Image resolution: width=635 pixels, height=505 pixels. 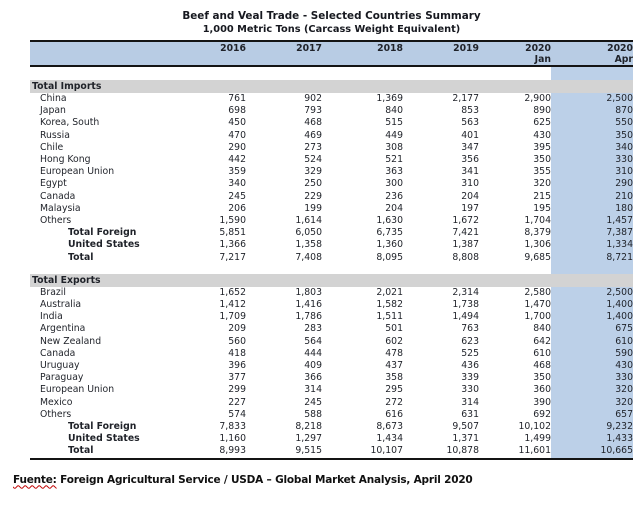 I want to click on row-label: India, so click(x=51, y=317).